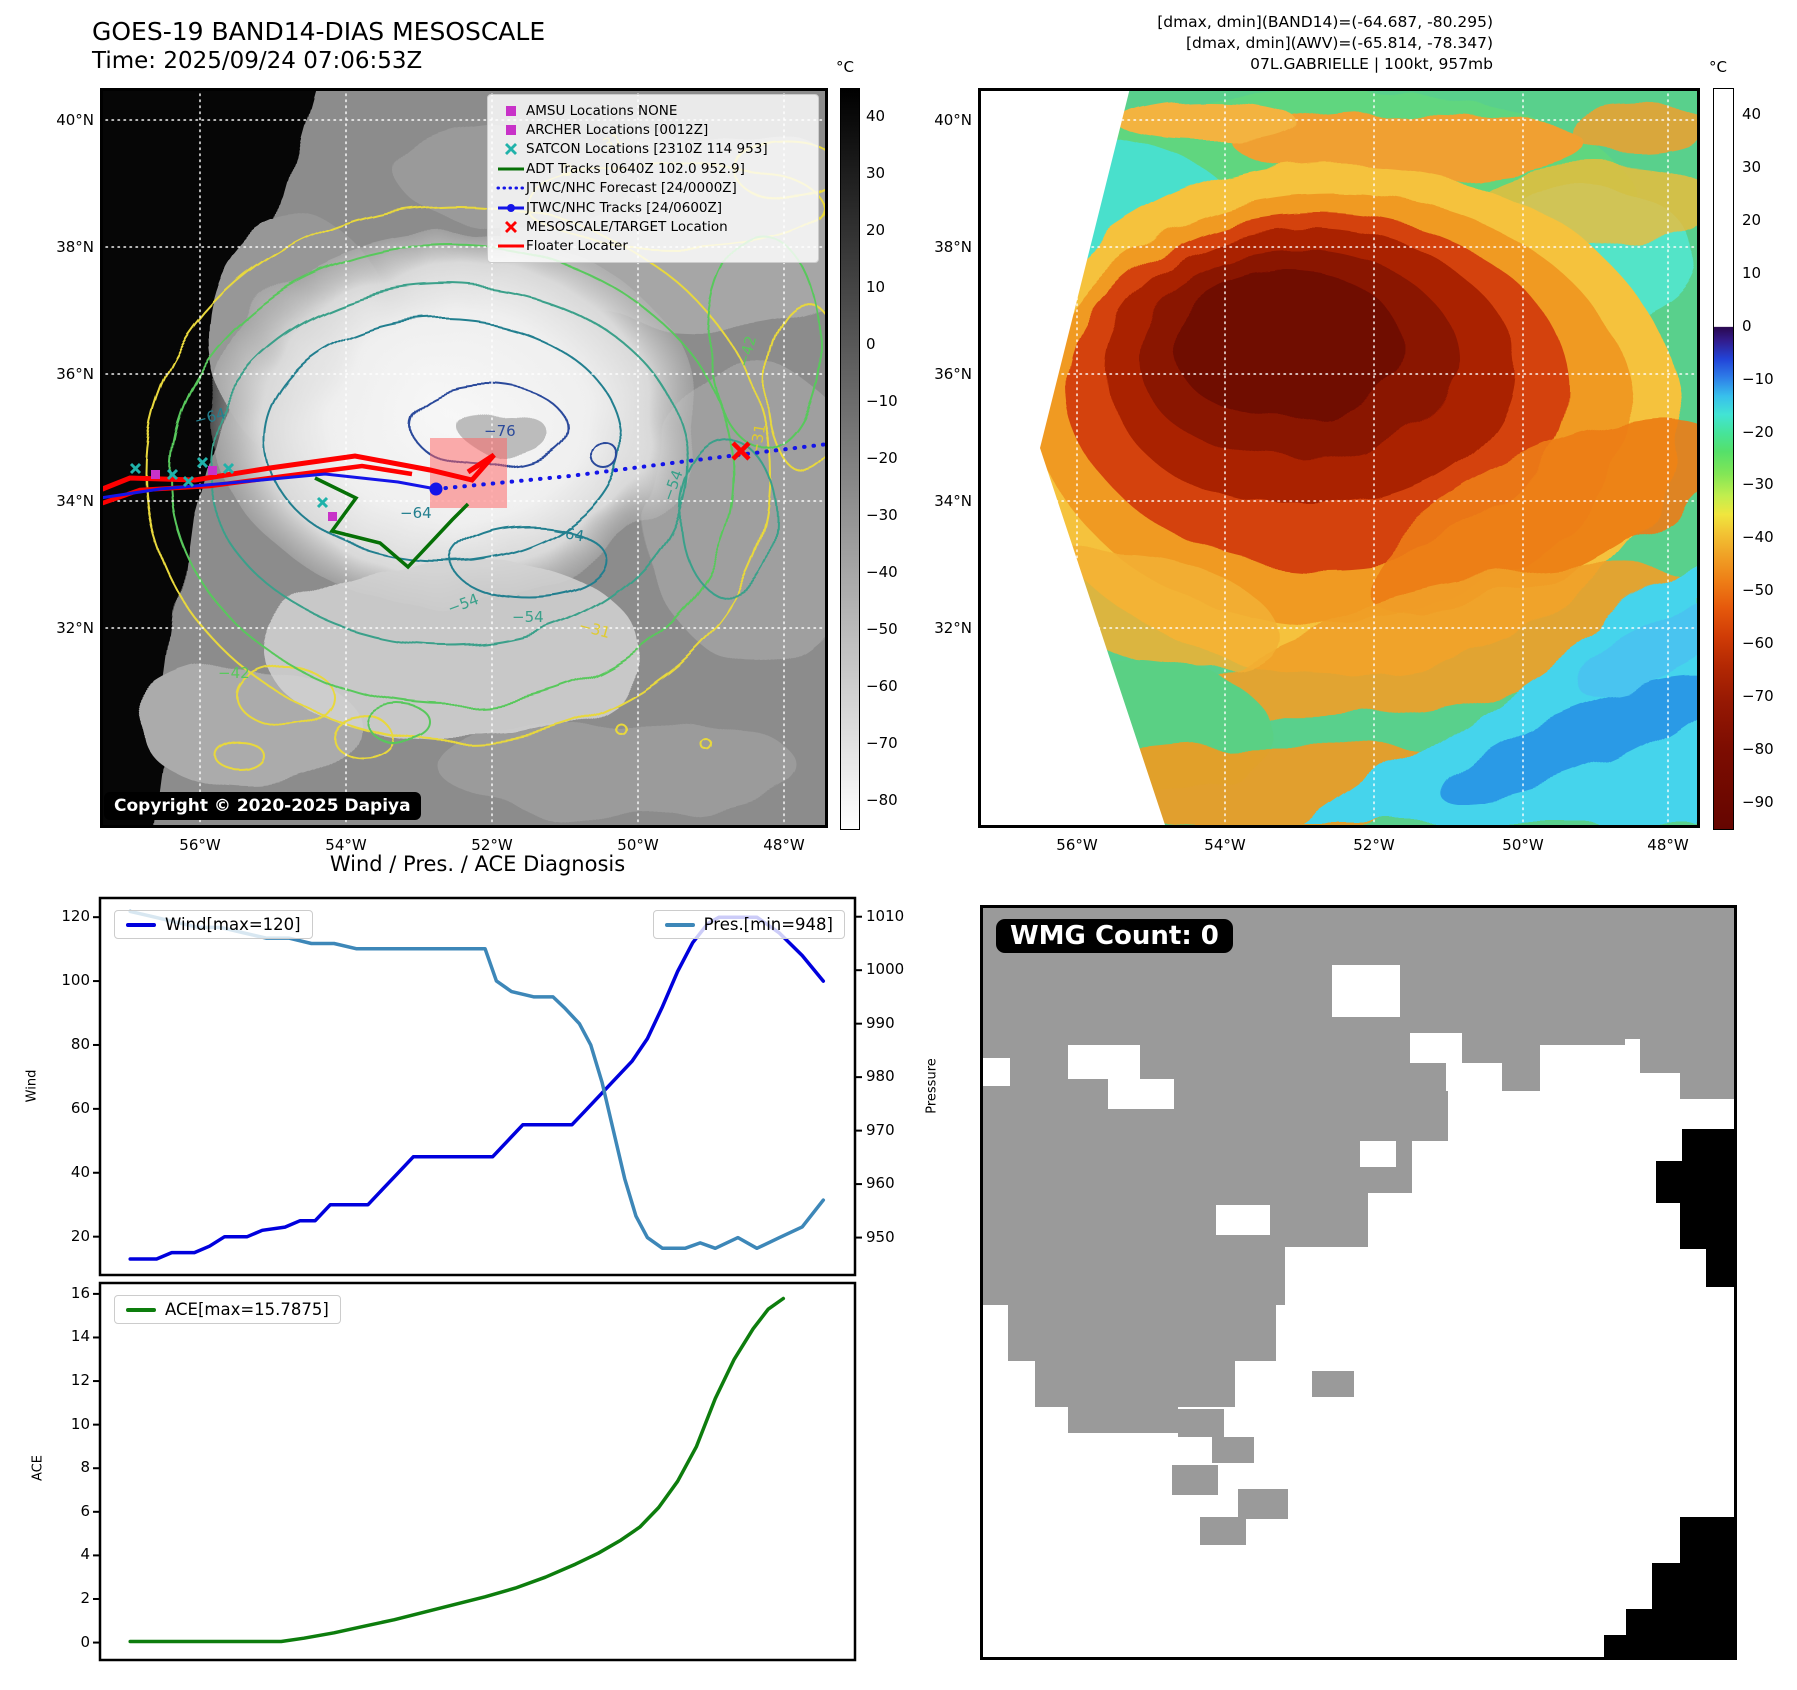 The height and width of the screenshot is (1690, 1797). What do you see at coordinates (85, 1510) in the screenshot?
I see `ace-tick-label: 6` at bounding box center [85, 1510].